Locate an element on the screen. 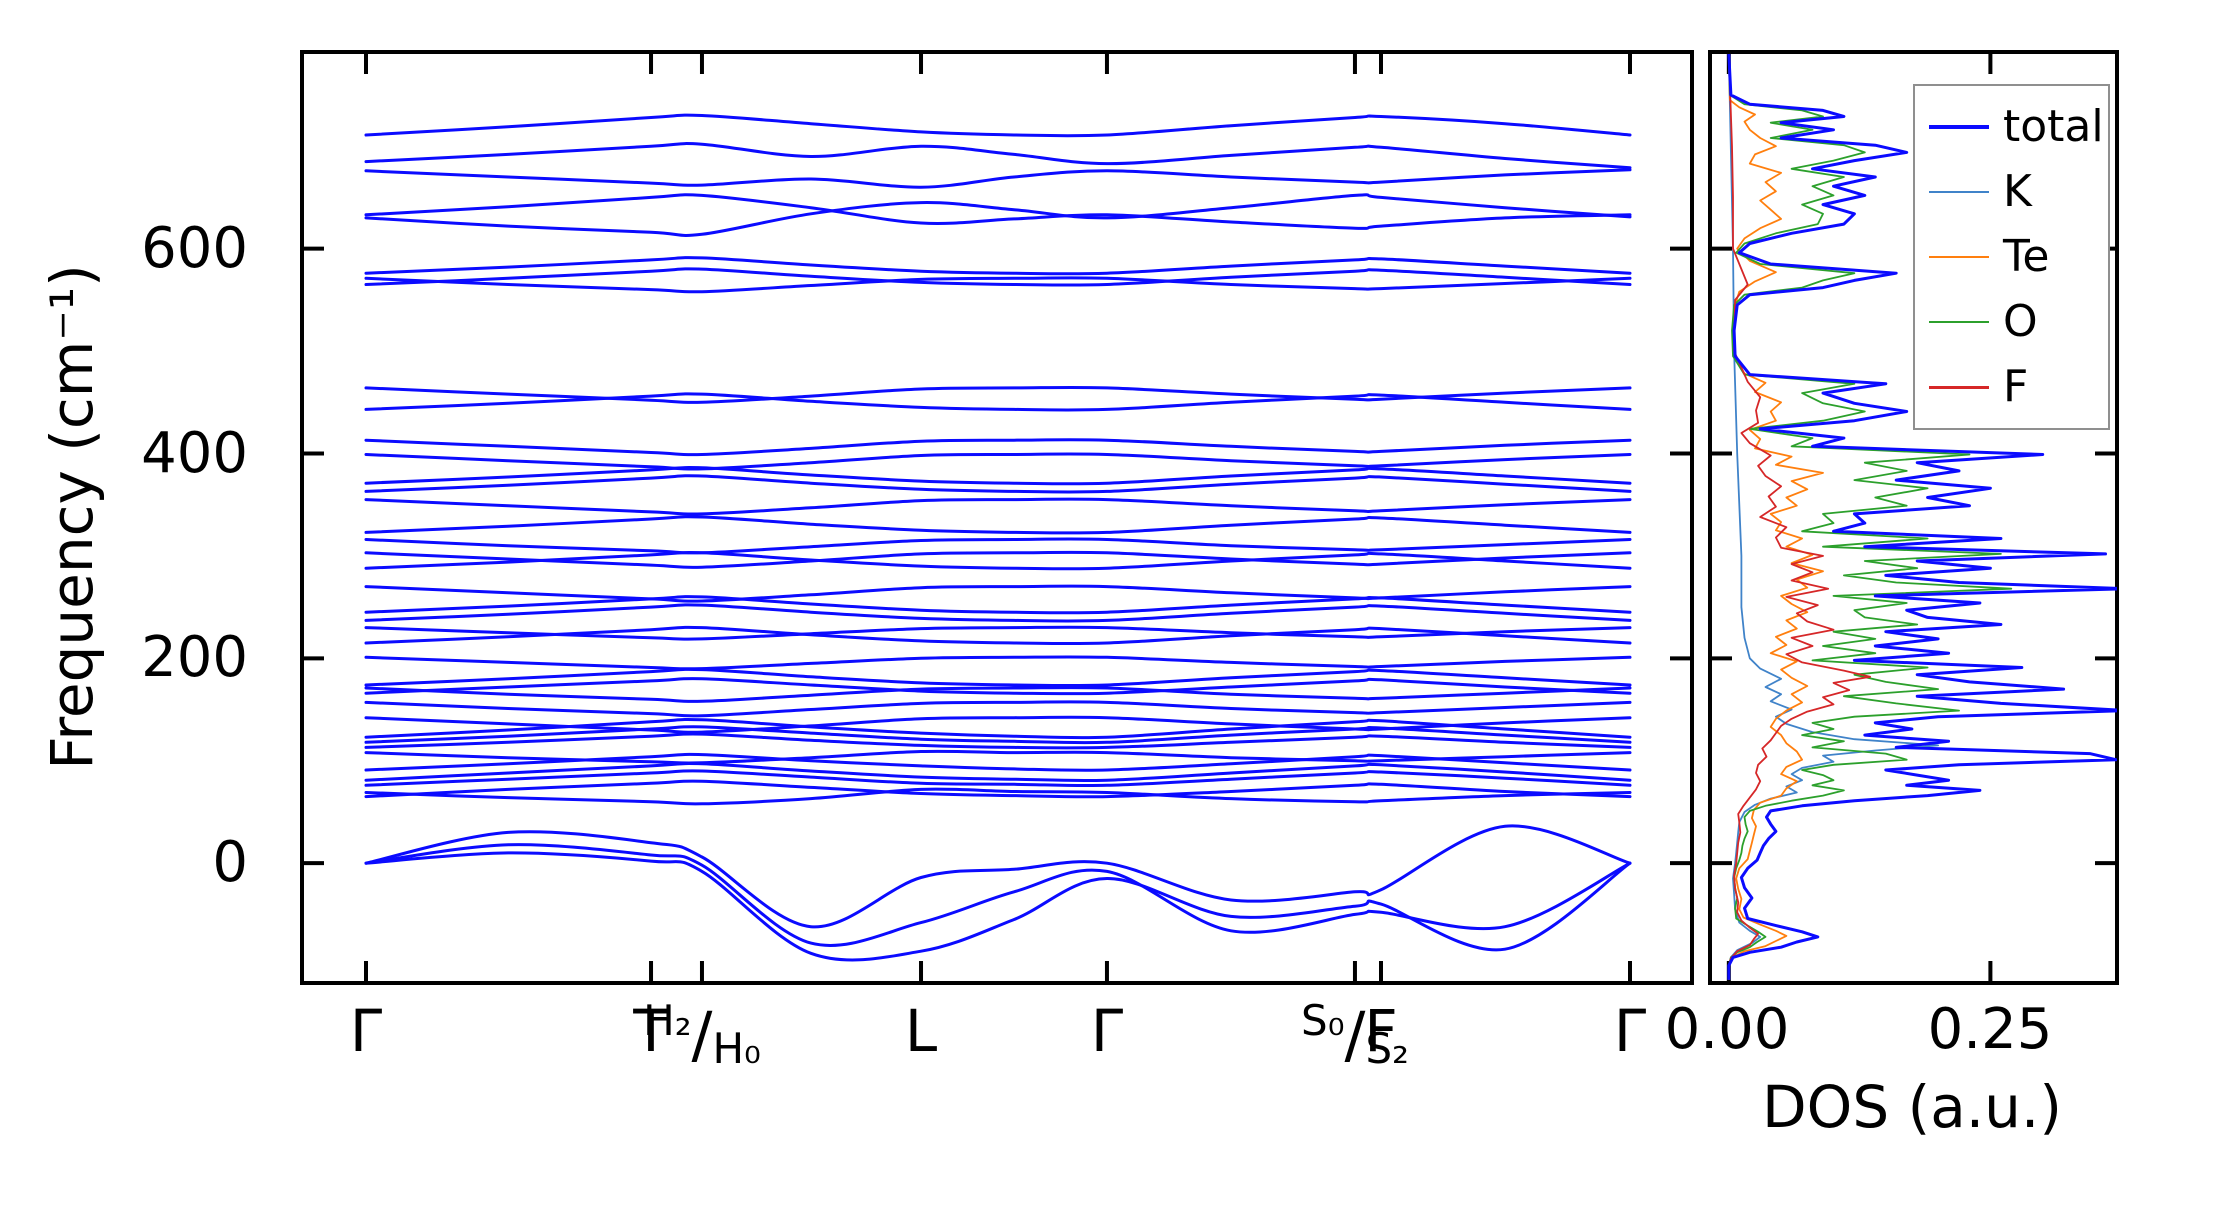 The image size is (2222, 1220). kpoint-S0-S2-slash: / is located at coordinates (1355, 1034).